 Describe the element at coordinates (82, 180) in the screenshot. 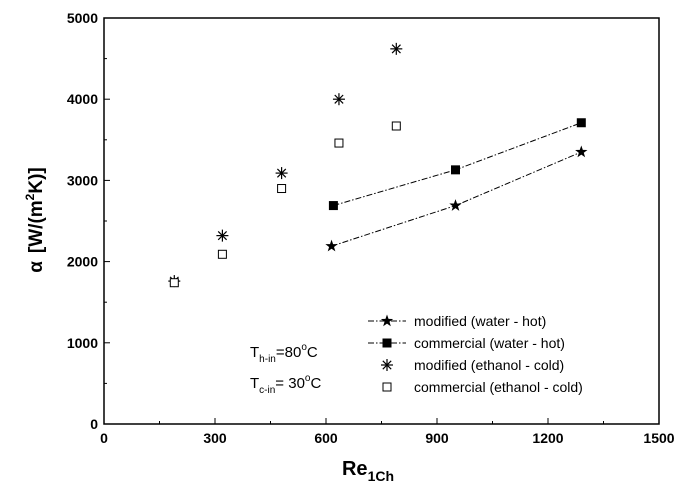

I see `y-tick-label: 3000` at that location.